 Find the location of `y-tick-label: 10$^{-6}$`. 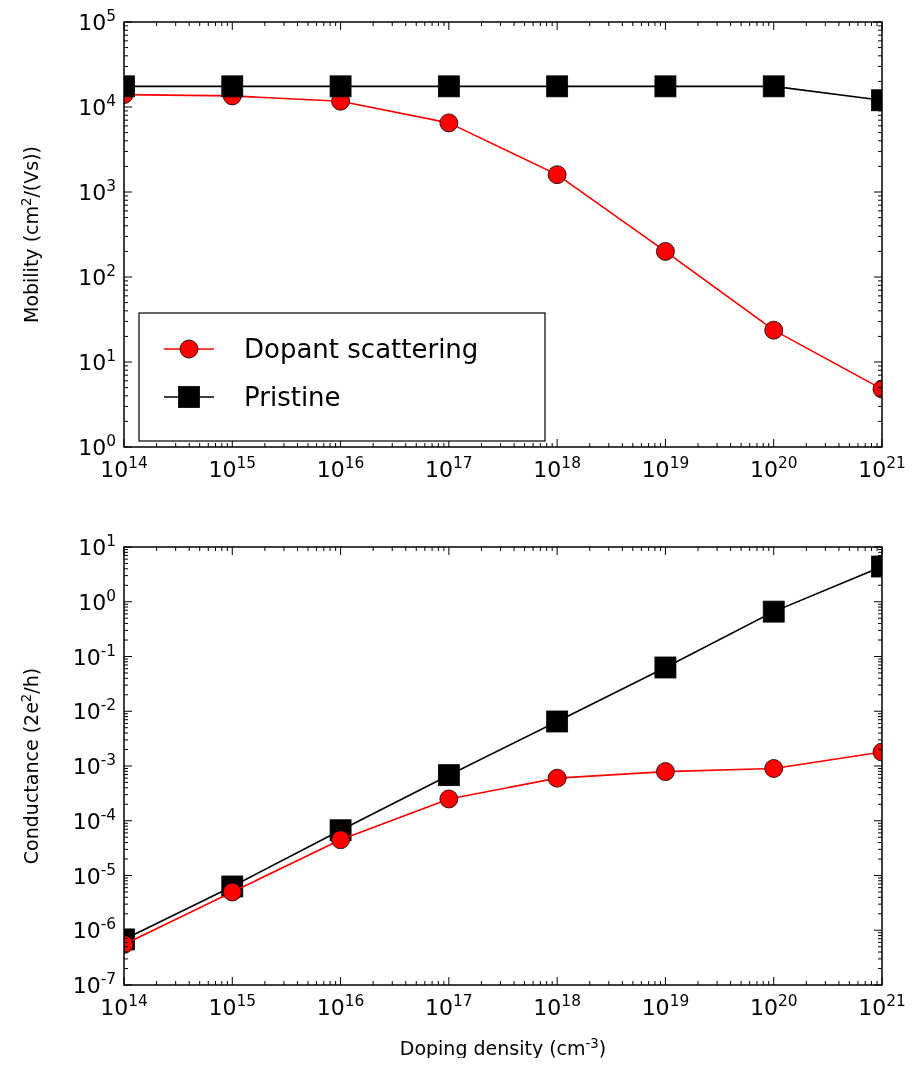

y-tick-label: 10$^{-6}$ is located at coordinates (94, 929).